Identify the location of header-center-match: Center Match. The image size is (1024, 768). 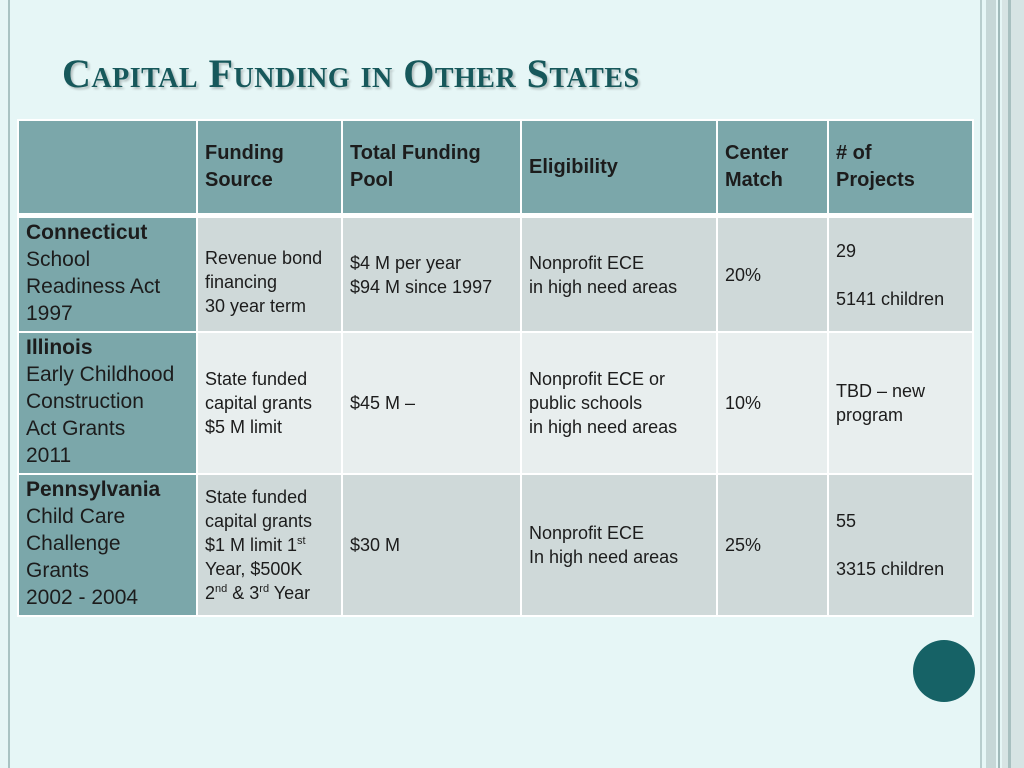
(772, 168).